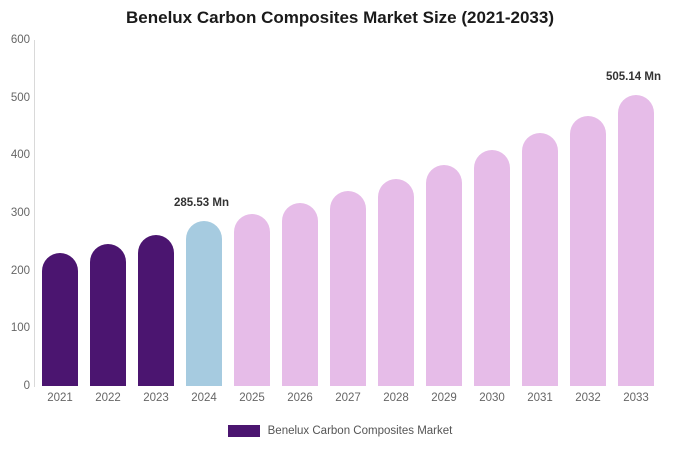  Describe the element at coordinates (492, 398) in the screenshot. I see `x-axis-tick-label: 2030` at that location.